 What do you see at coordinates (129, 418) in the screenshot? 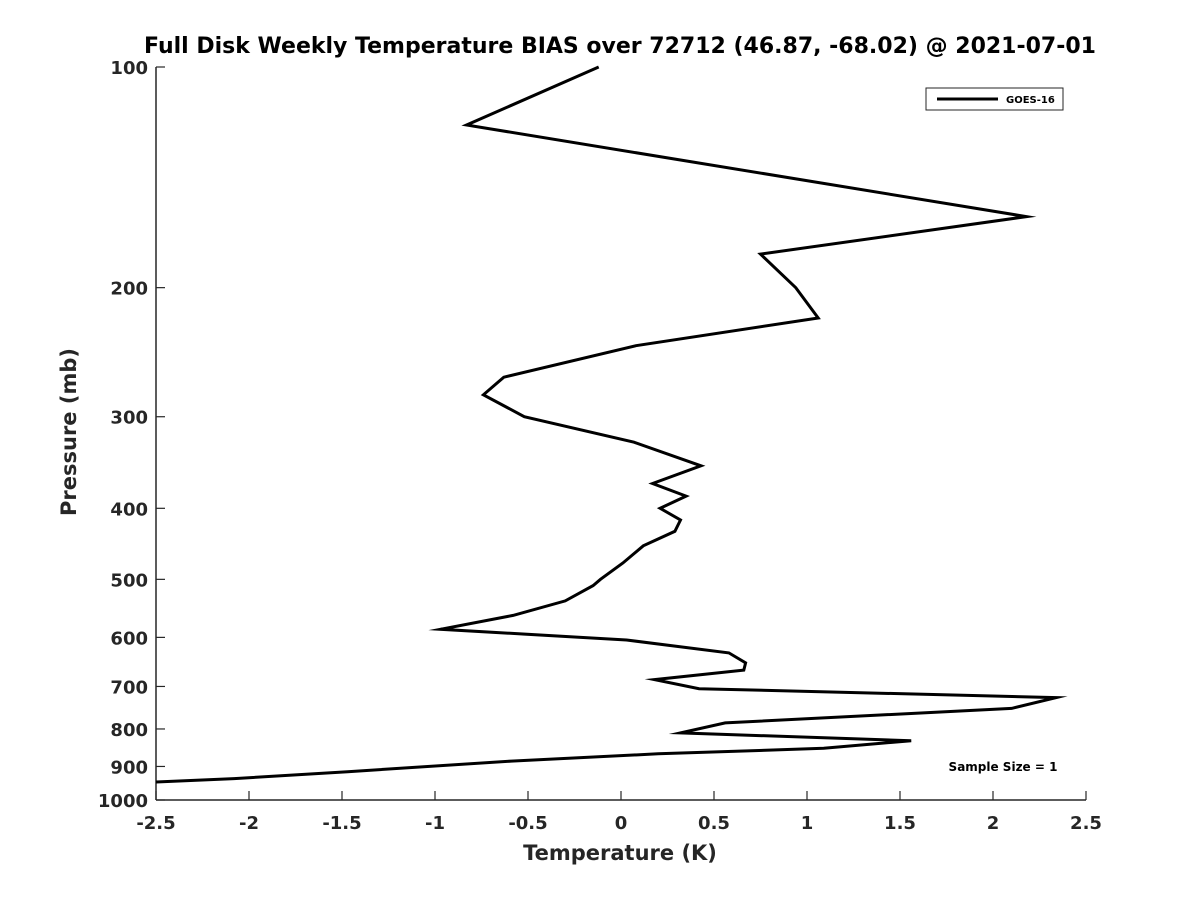
I see `y-tick-label: 300` at bounding box center [129, 418].